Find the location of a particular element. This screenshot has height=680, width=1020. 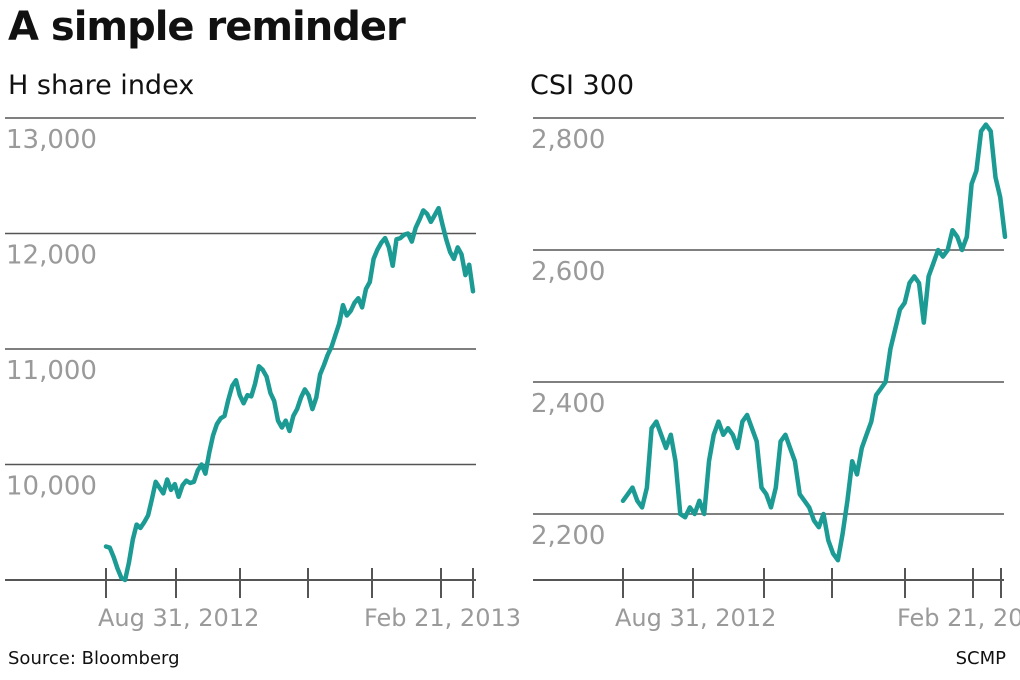

left-chart-title: H share index is located at coordinates (101, 85).